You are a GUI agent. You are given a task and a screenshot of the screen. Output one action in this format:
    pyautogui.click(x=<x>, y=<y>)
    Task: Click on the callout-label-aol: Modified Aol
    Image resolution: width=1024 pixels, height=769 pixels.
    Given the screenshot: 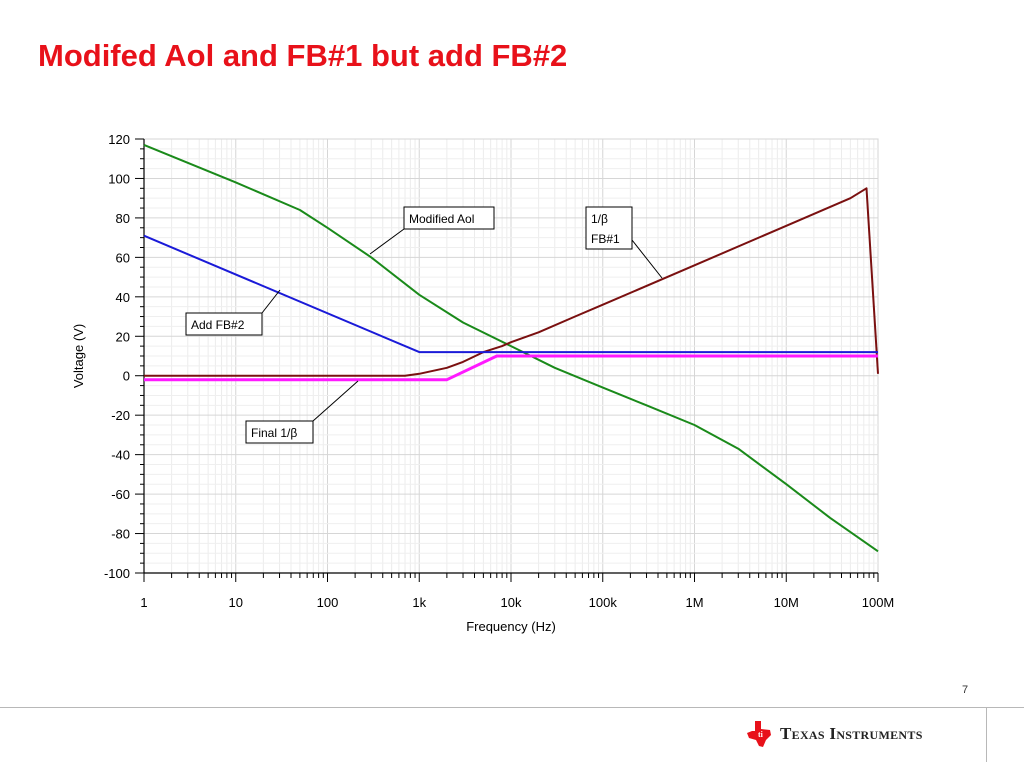 What is the action you would take?
    pyautogui.click(x=441, y=219)
    